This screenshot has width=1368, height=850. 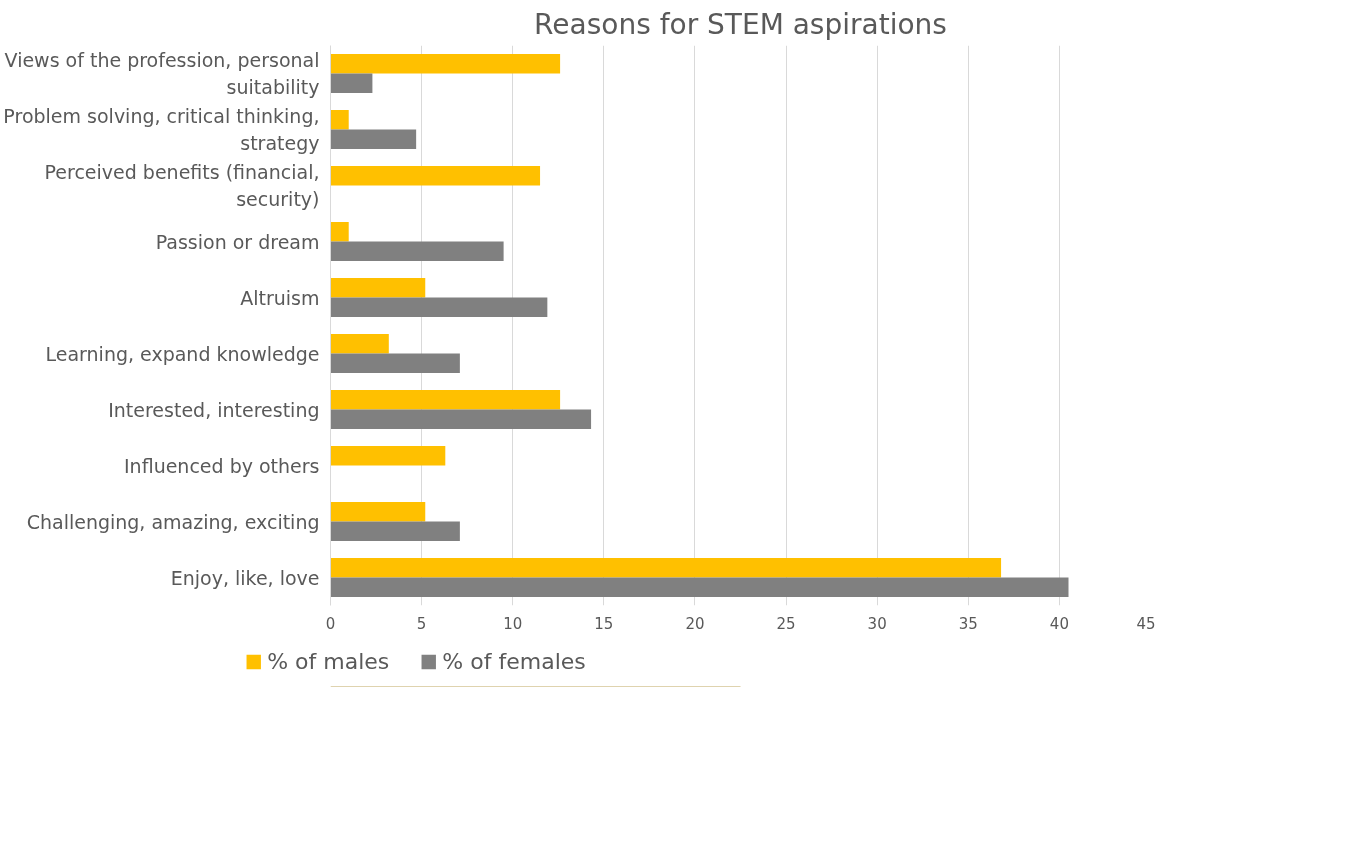 What do you see at coordinates (695, 623) in the screenshot?
I see `x-tick-label: 20` at bounding box center [695, 623].